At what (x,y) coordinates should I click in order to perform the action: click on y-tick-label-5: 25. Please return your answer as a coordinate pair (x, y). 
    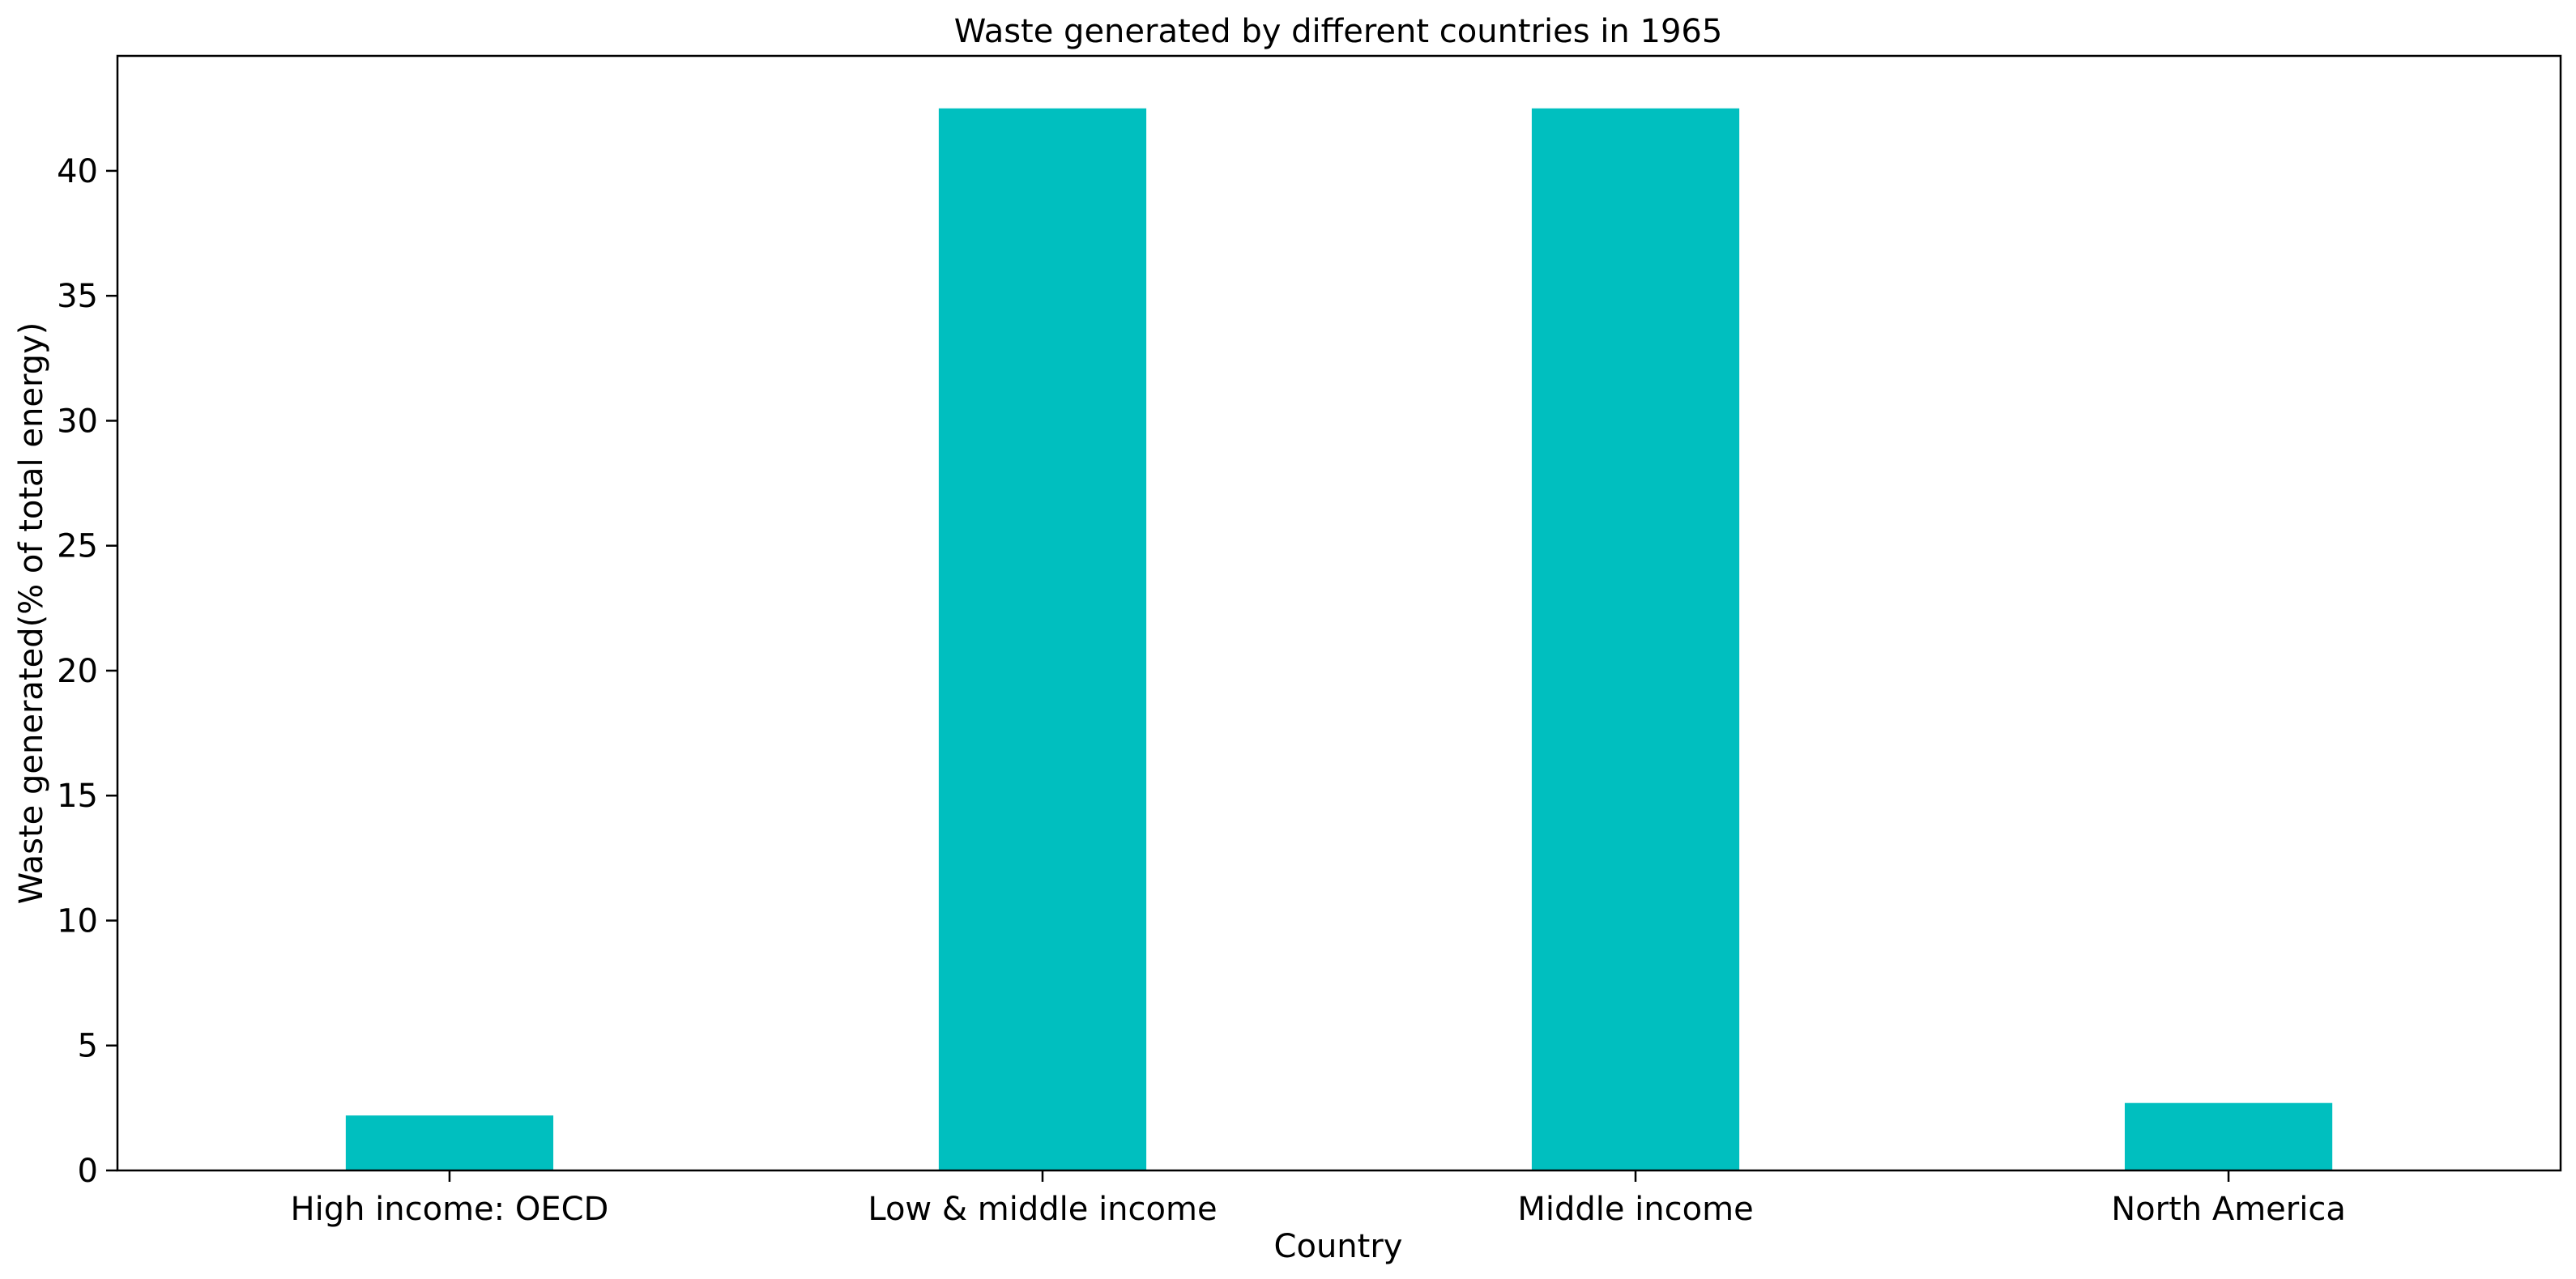
    Looking at the image, I should click on (78, 546).